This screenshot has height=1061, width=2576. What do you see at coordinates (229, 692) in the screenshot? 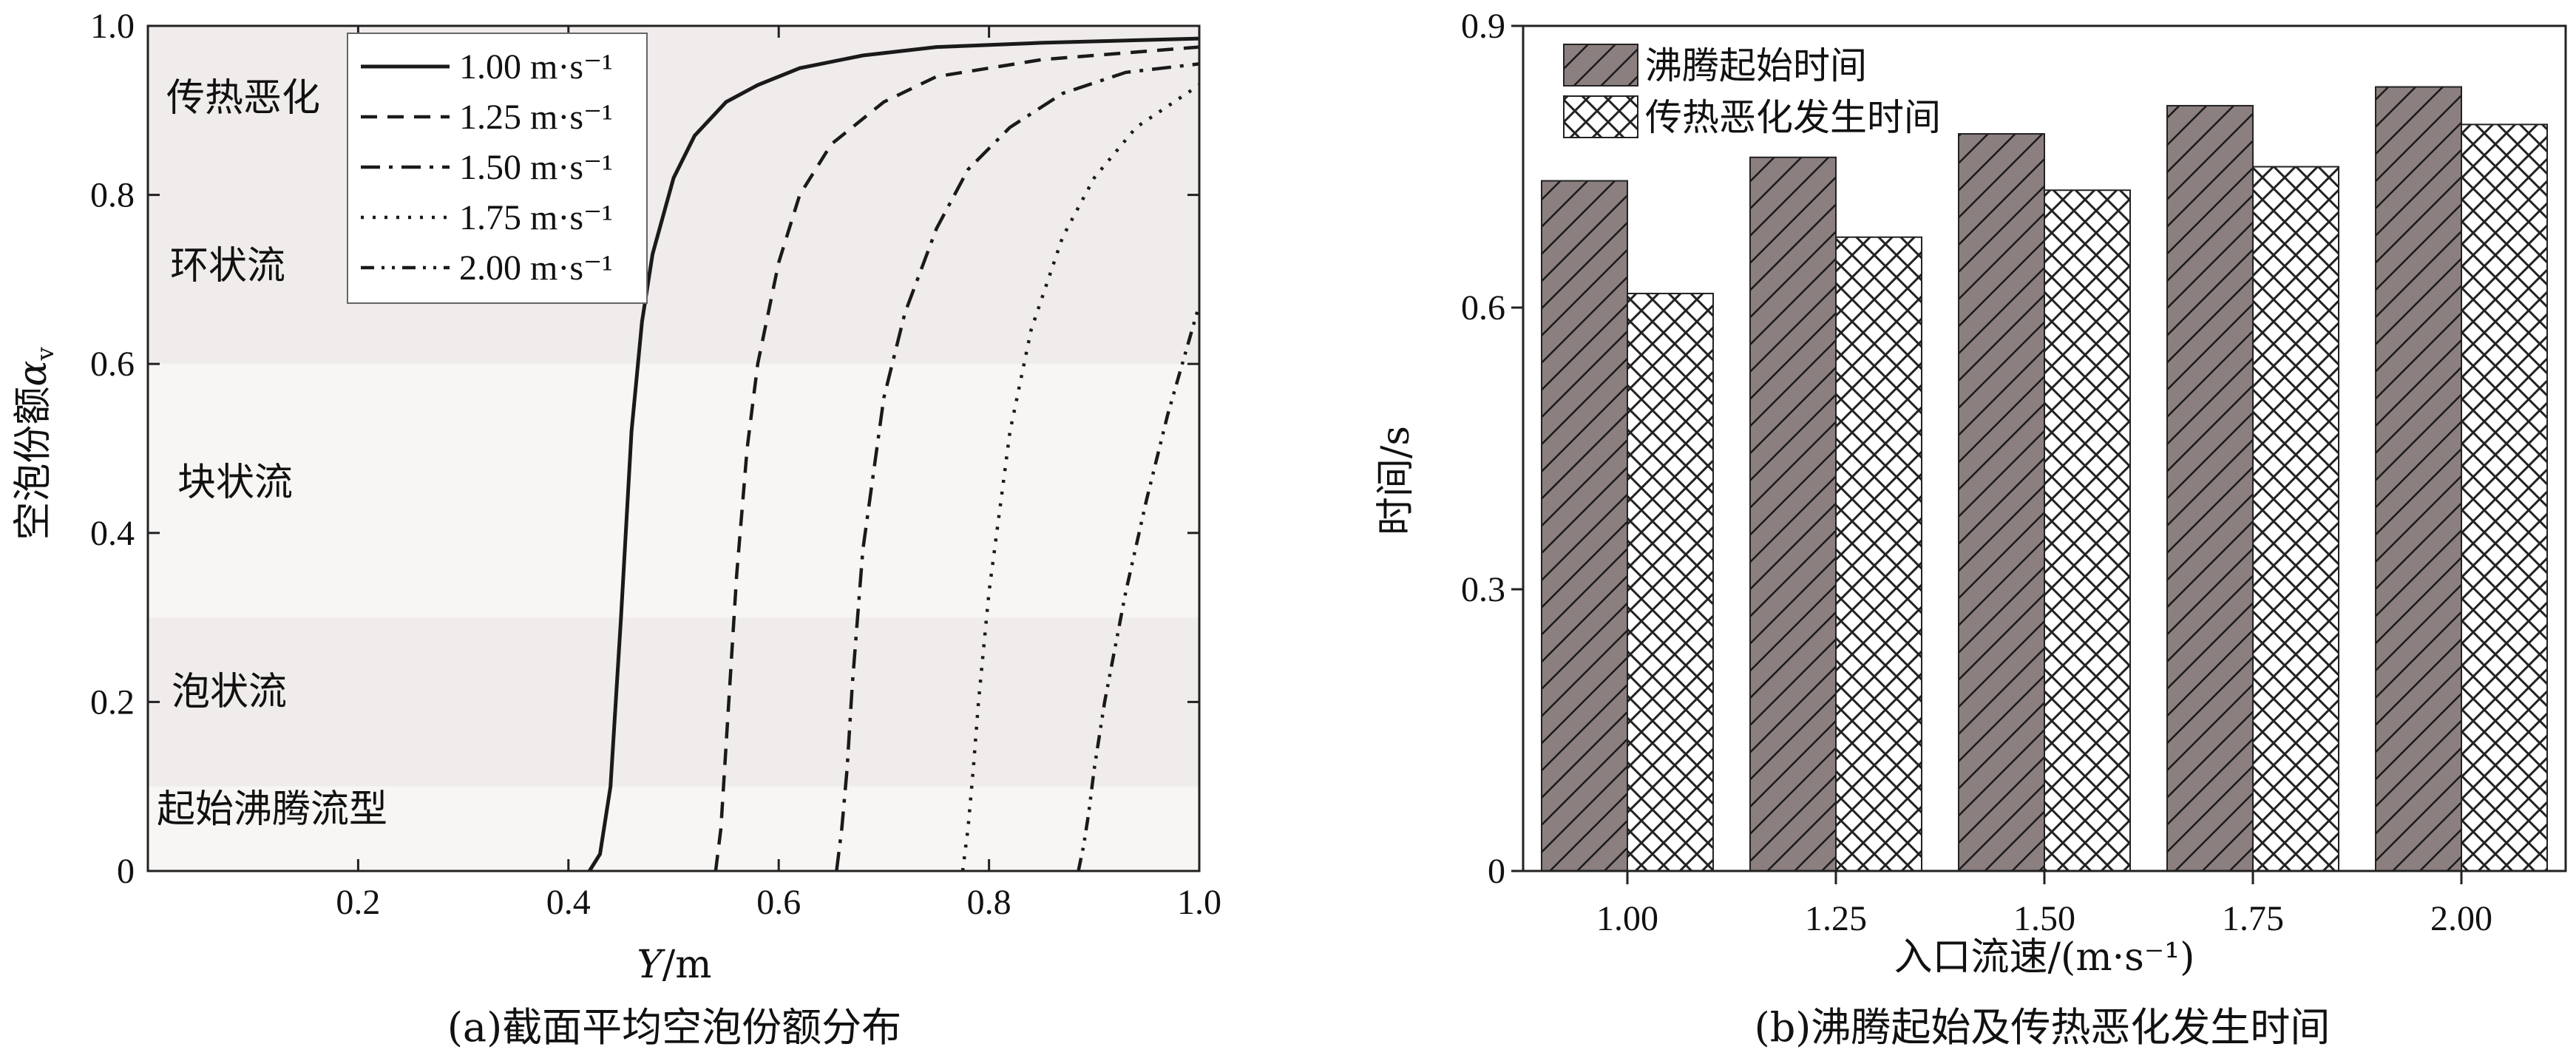
I see `flow-region-label: 泡状流` at bounding box center [229, 692].